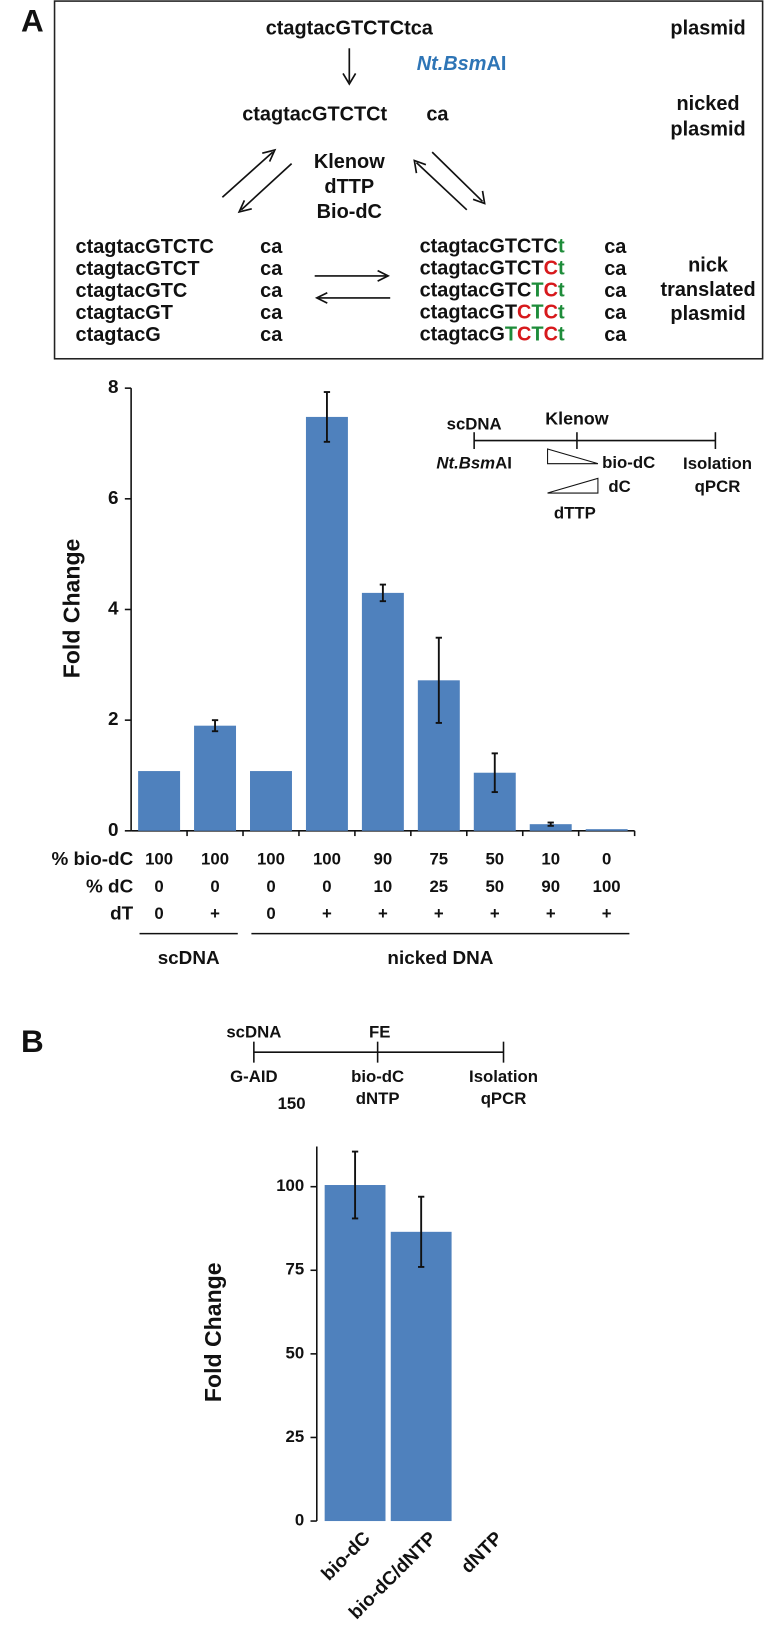 The image size is (771, 1648). I want to click on x-tick-label: dNTP, so click(482, 1553).